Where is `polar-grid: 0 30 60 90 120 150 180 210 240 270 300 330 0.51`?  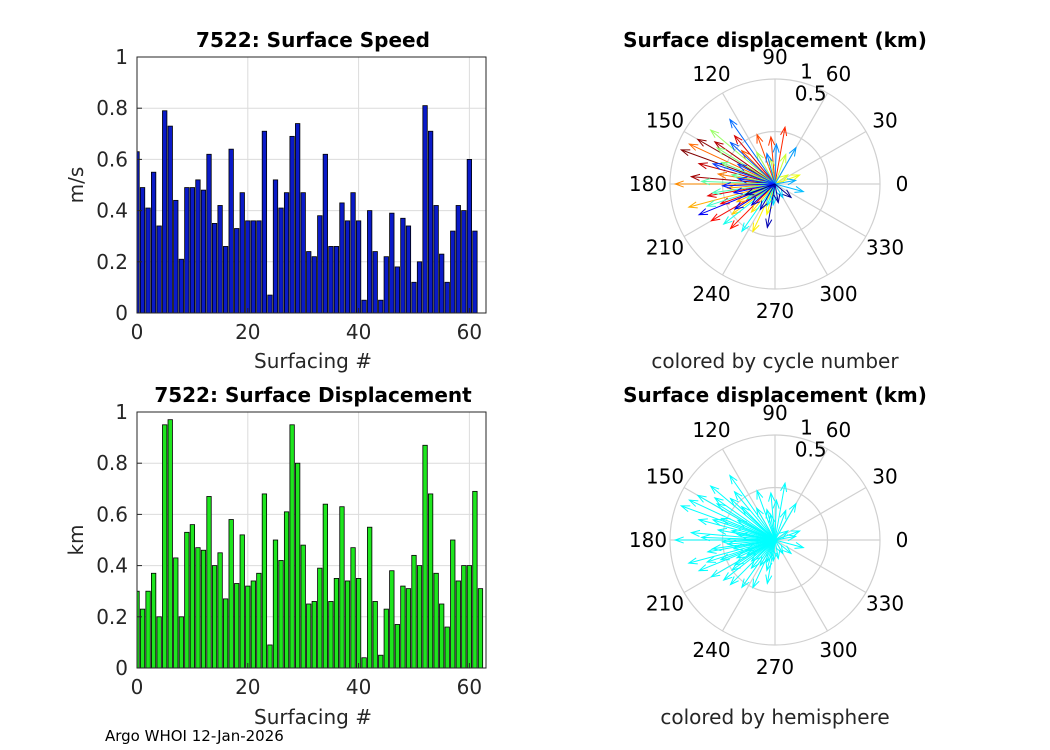
polar-grid: 0 30 60 90 120 150 180 210 240 270 300 330 0.51 is located at coordinates (768, 540).